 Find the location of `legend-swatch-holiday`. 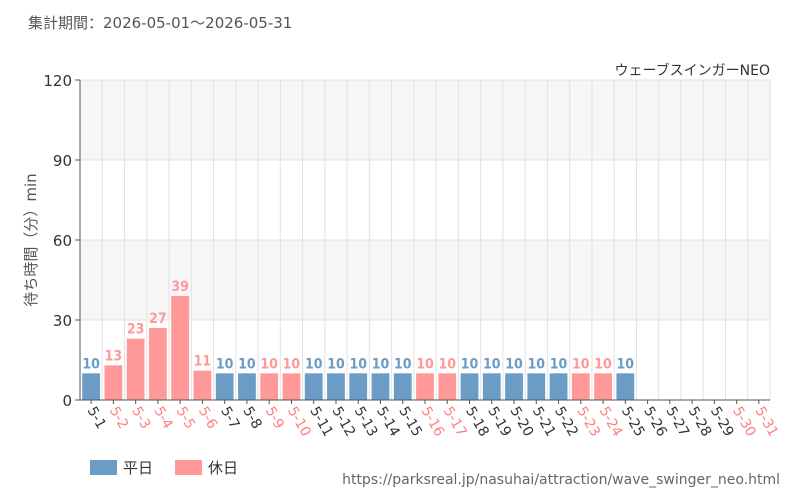

legend-swatch-holiday is located at coordinates (189, 467).